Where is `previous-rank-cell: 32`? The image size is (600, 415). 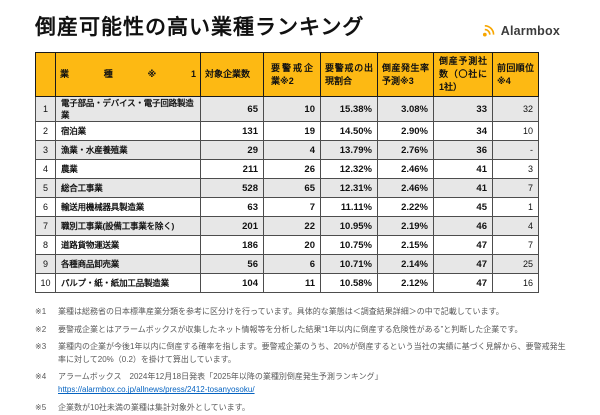 previous-rank-cell: 32 is located at coordinates (515, 109).